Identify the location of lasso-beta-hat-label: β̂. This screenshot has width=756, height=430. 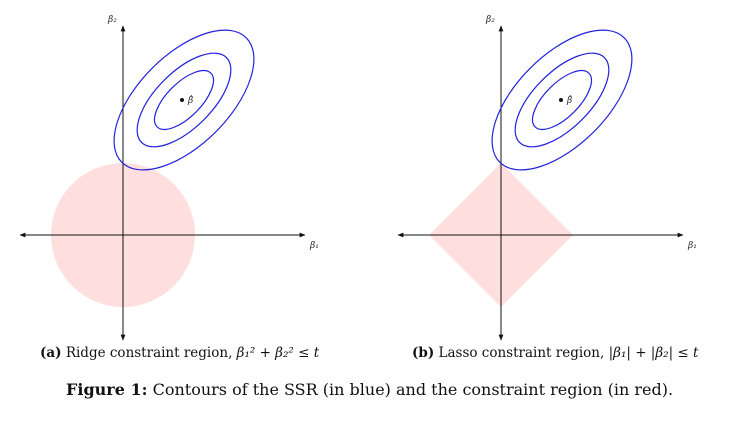
(569, 100).